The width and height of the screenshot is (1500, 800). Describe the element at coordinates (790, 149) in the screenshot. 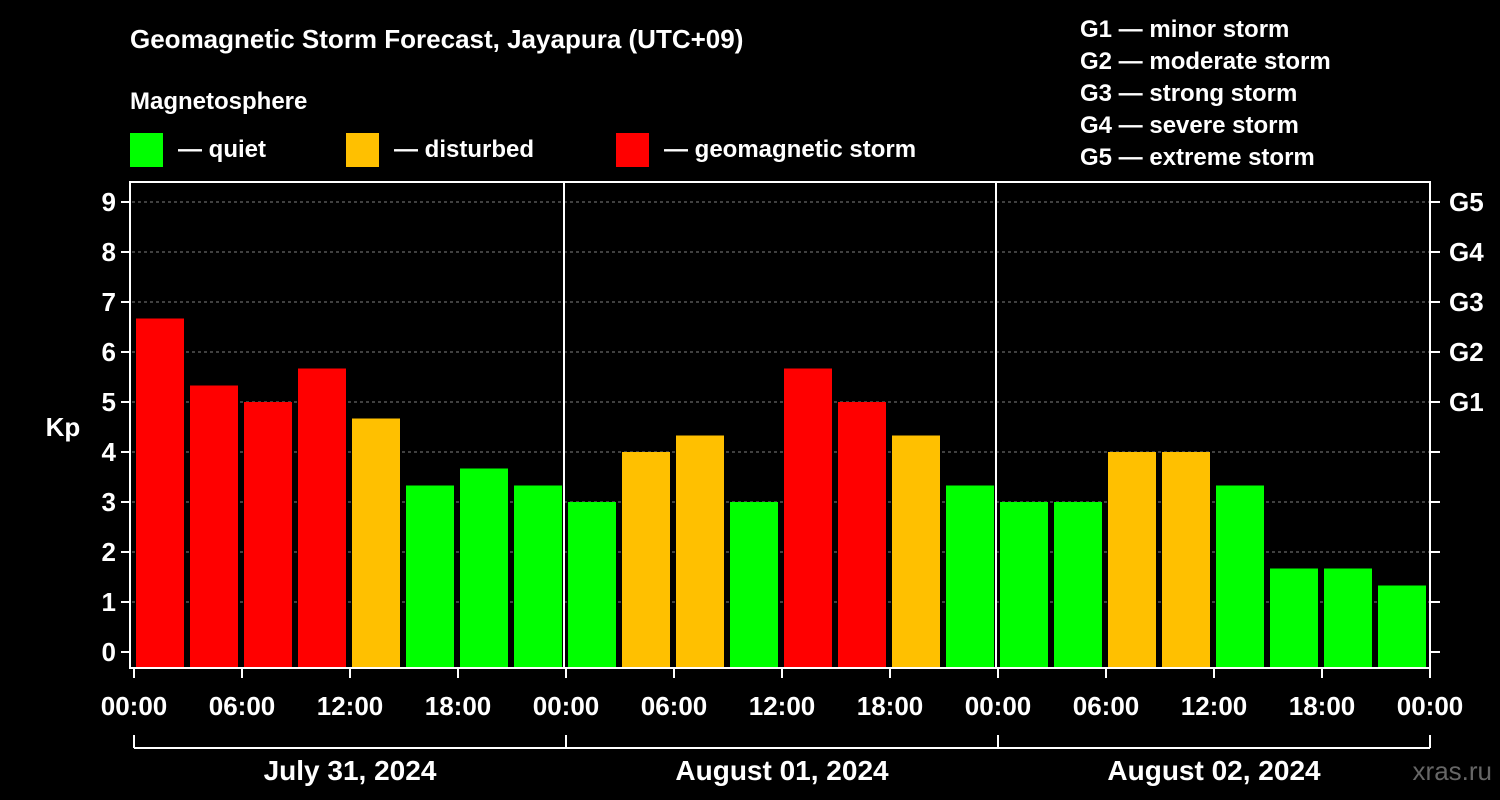

I see `legend-label: — geomagnetic storm` at that location.